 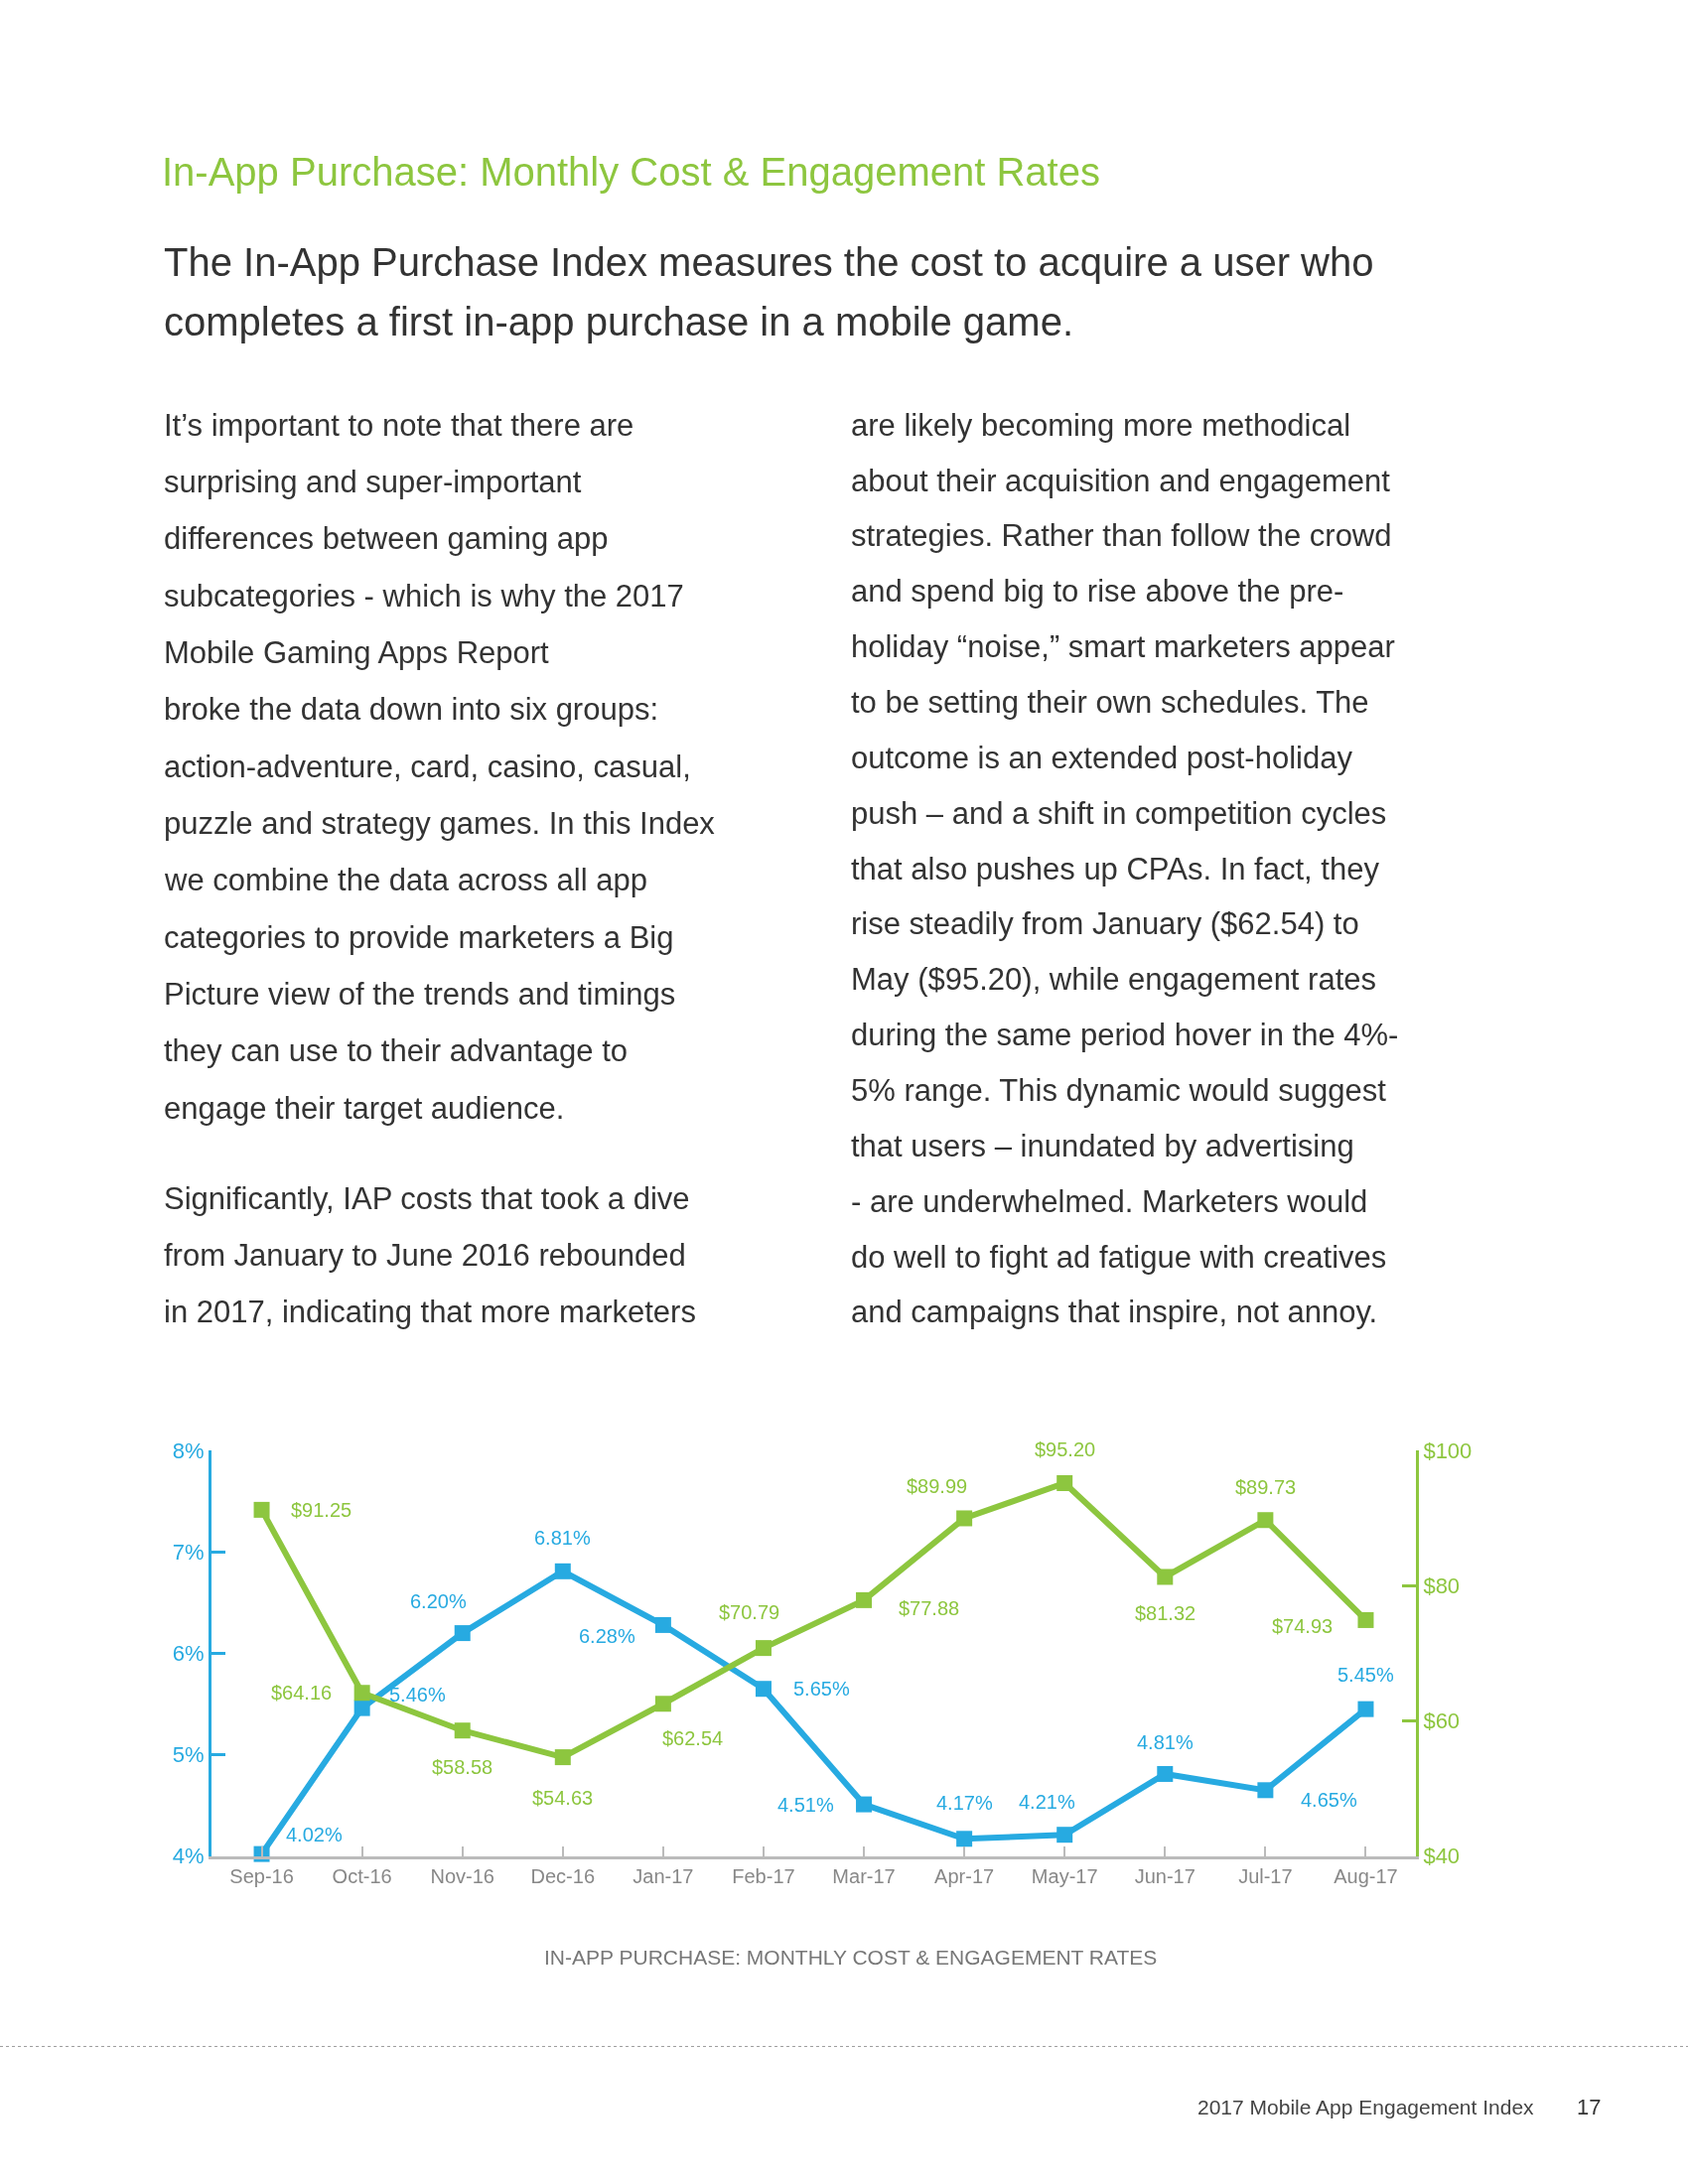 What do you see at coordinates (462, 1767) in the screenshot?
I see `data-label: $58.58` at bounding box center [462, 1767].